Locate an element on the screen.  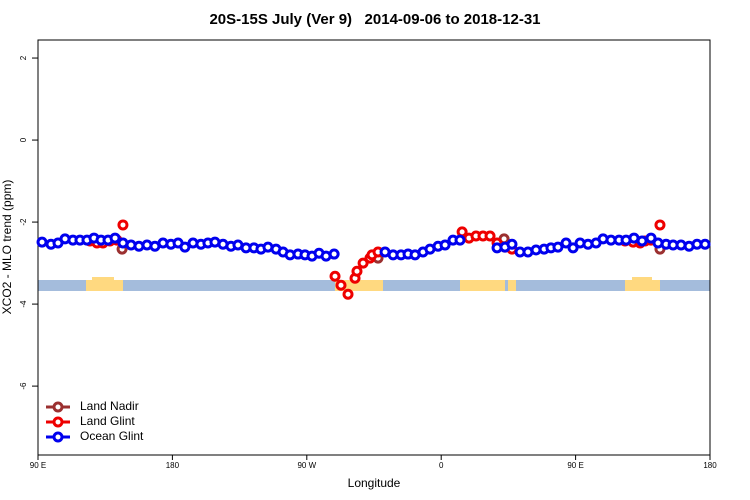
legend-label: Land Glint is located at coordinates (107, 421).